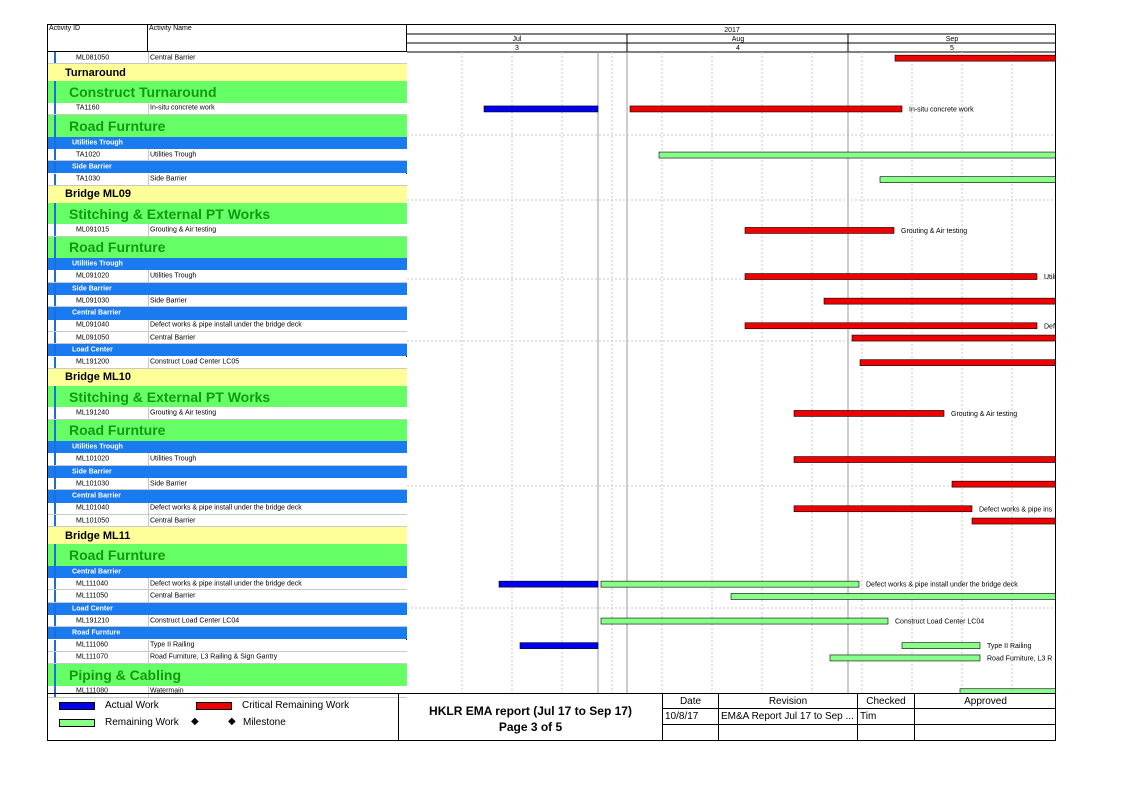 The width and height of the screenshot is (1123, 793). What do you see at coordinates (227, 645) in the screenshot?
I see `activity-row-ml111060: ML111060 Type II Railing` at bounding box center [227, 645].